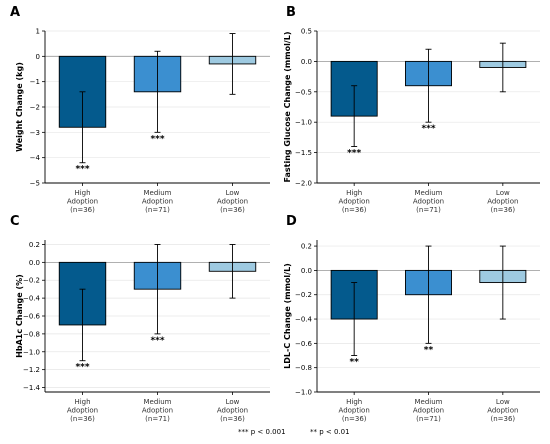 The image size is (550, 444). What do you see at coordinates (35, 184) in the screenshot?
I see `y-tick-label: −5` at bounding box center [35, 184].